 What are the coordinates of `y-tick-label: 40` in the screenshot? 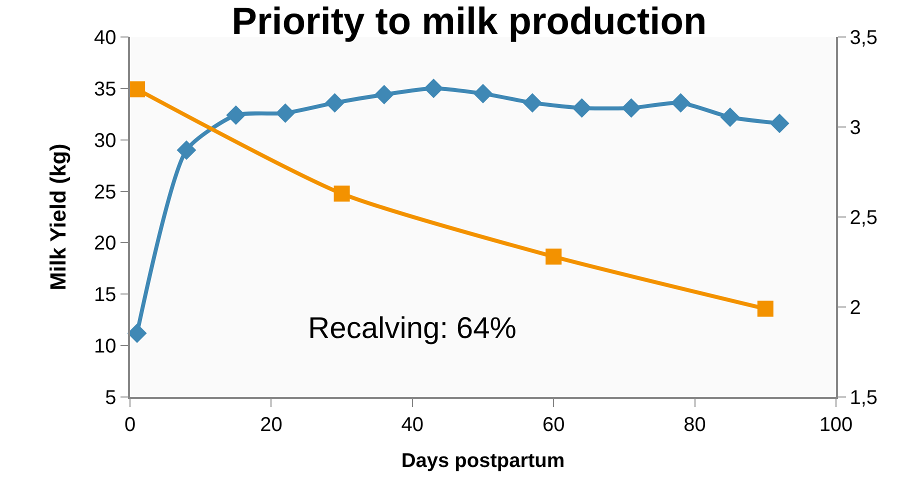 It's located at (105, 38).